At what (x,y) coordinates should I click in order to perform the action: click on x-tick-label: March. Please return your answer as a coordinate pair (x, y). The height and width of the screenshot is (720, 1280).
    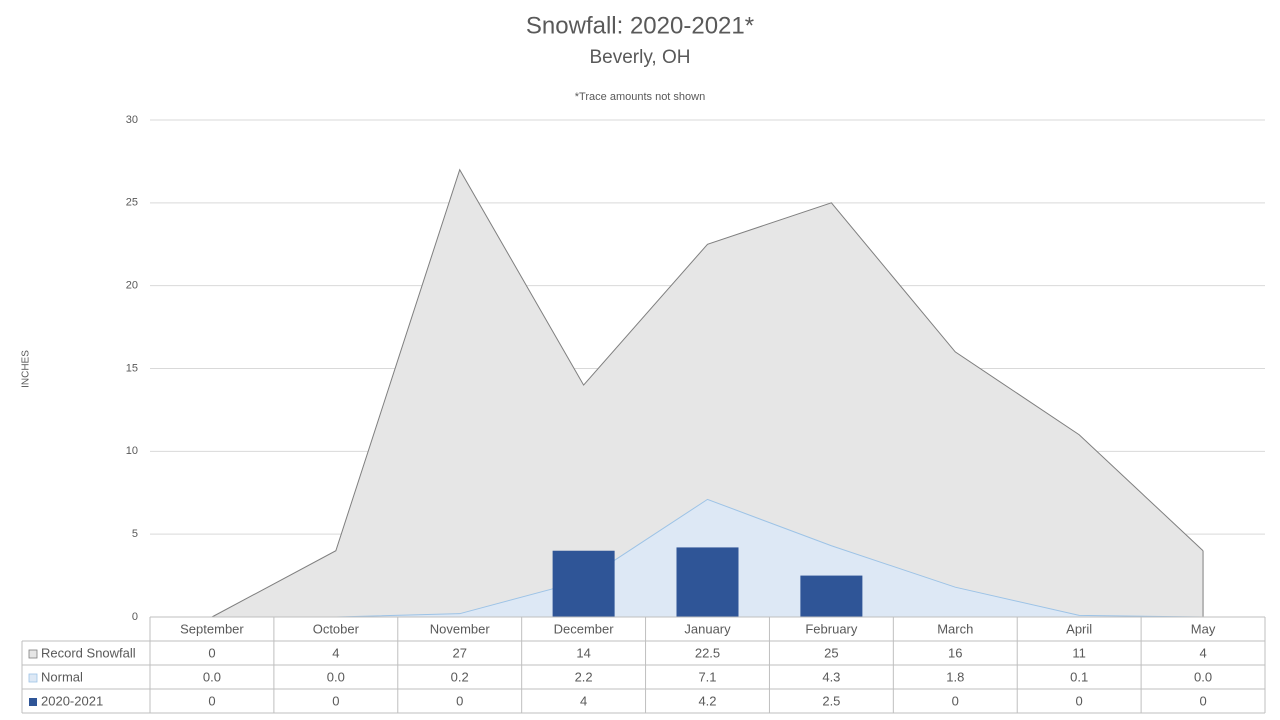
    Looking at the image, I should click on (955, 628).